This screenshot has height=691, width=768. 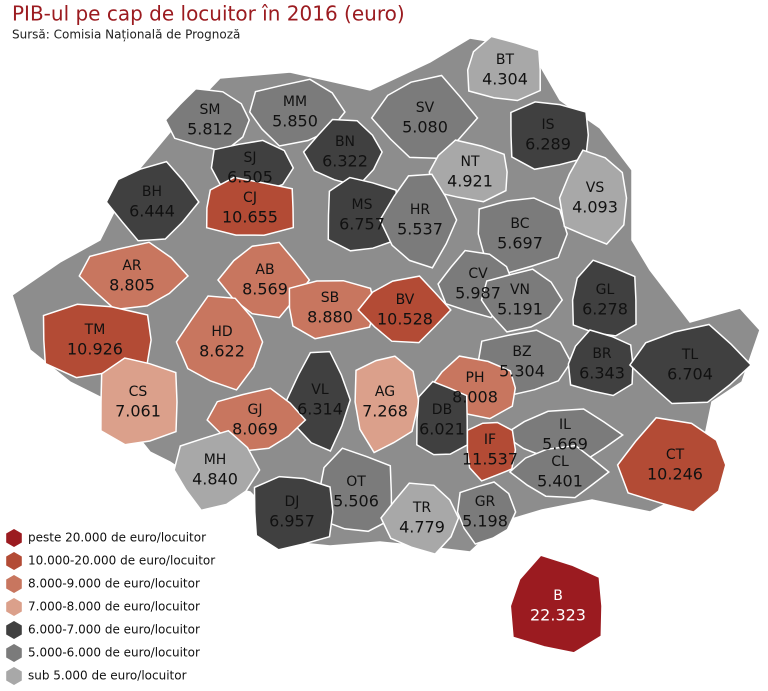 What do you see at coordinates (107, 676) in the screenshot?
I see `legend-label: sub 5.000 de euro/locuitor` at bounding box center [107, 676].